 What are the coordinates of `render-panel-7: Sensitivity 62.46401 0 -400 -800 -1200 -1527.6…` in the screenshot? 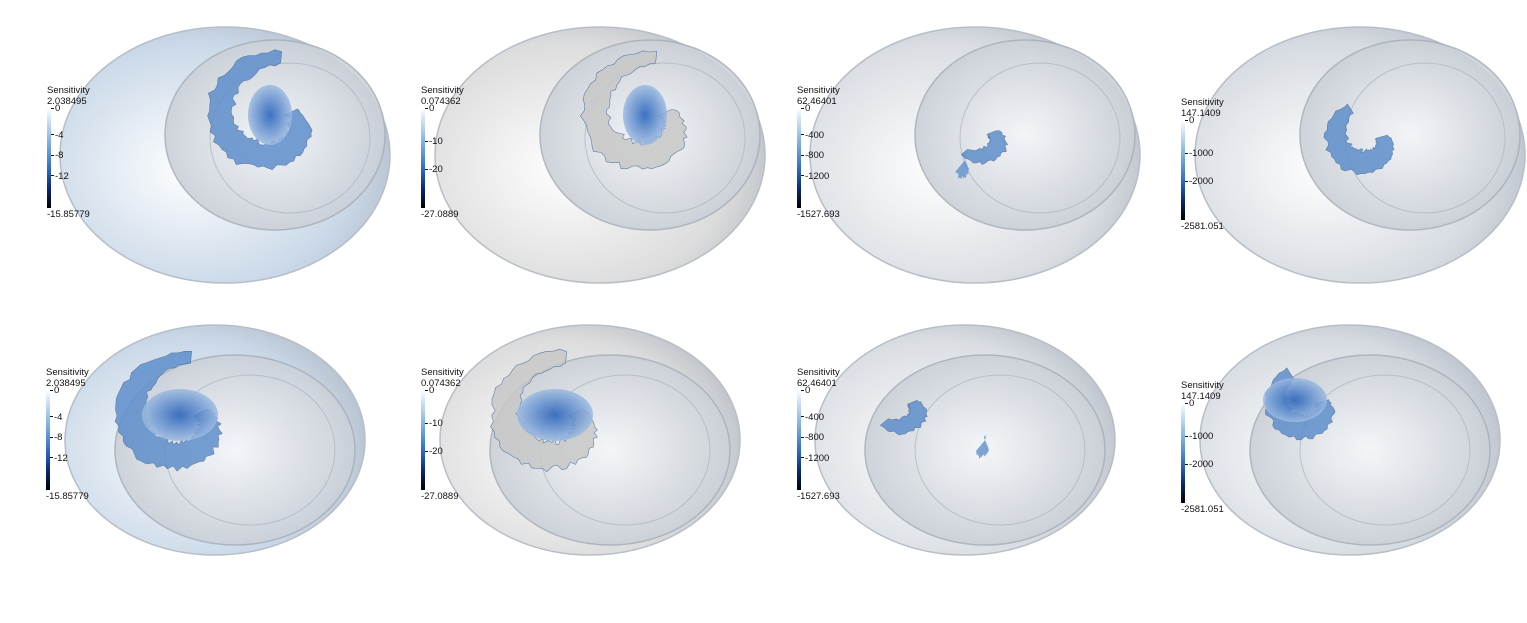 It's located at (975, 460).